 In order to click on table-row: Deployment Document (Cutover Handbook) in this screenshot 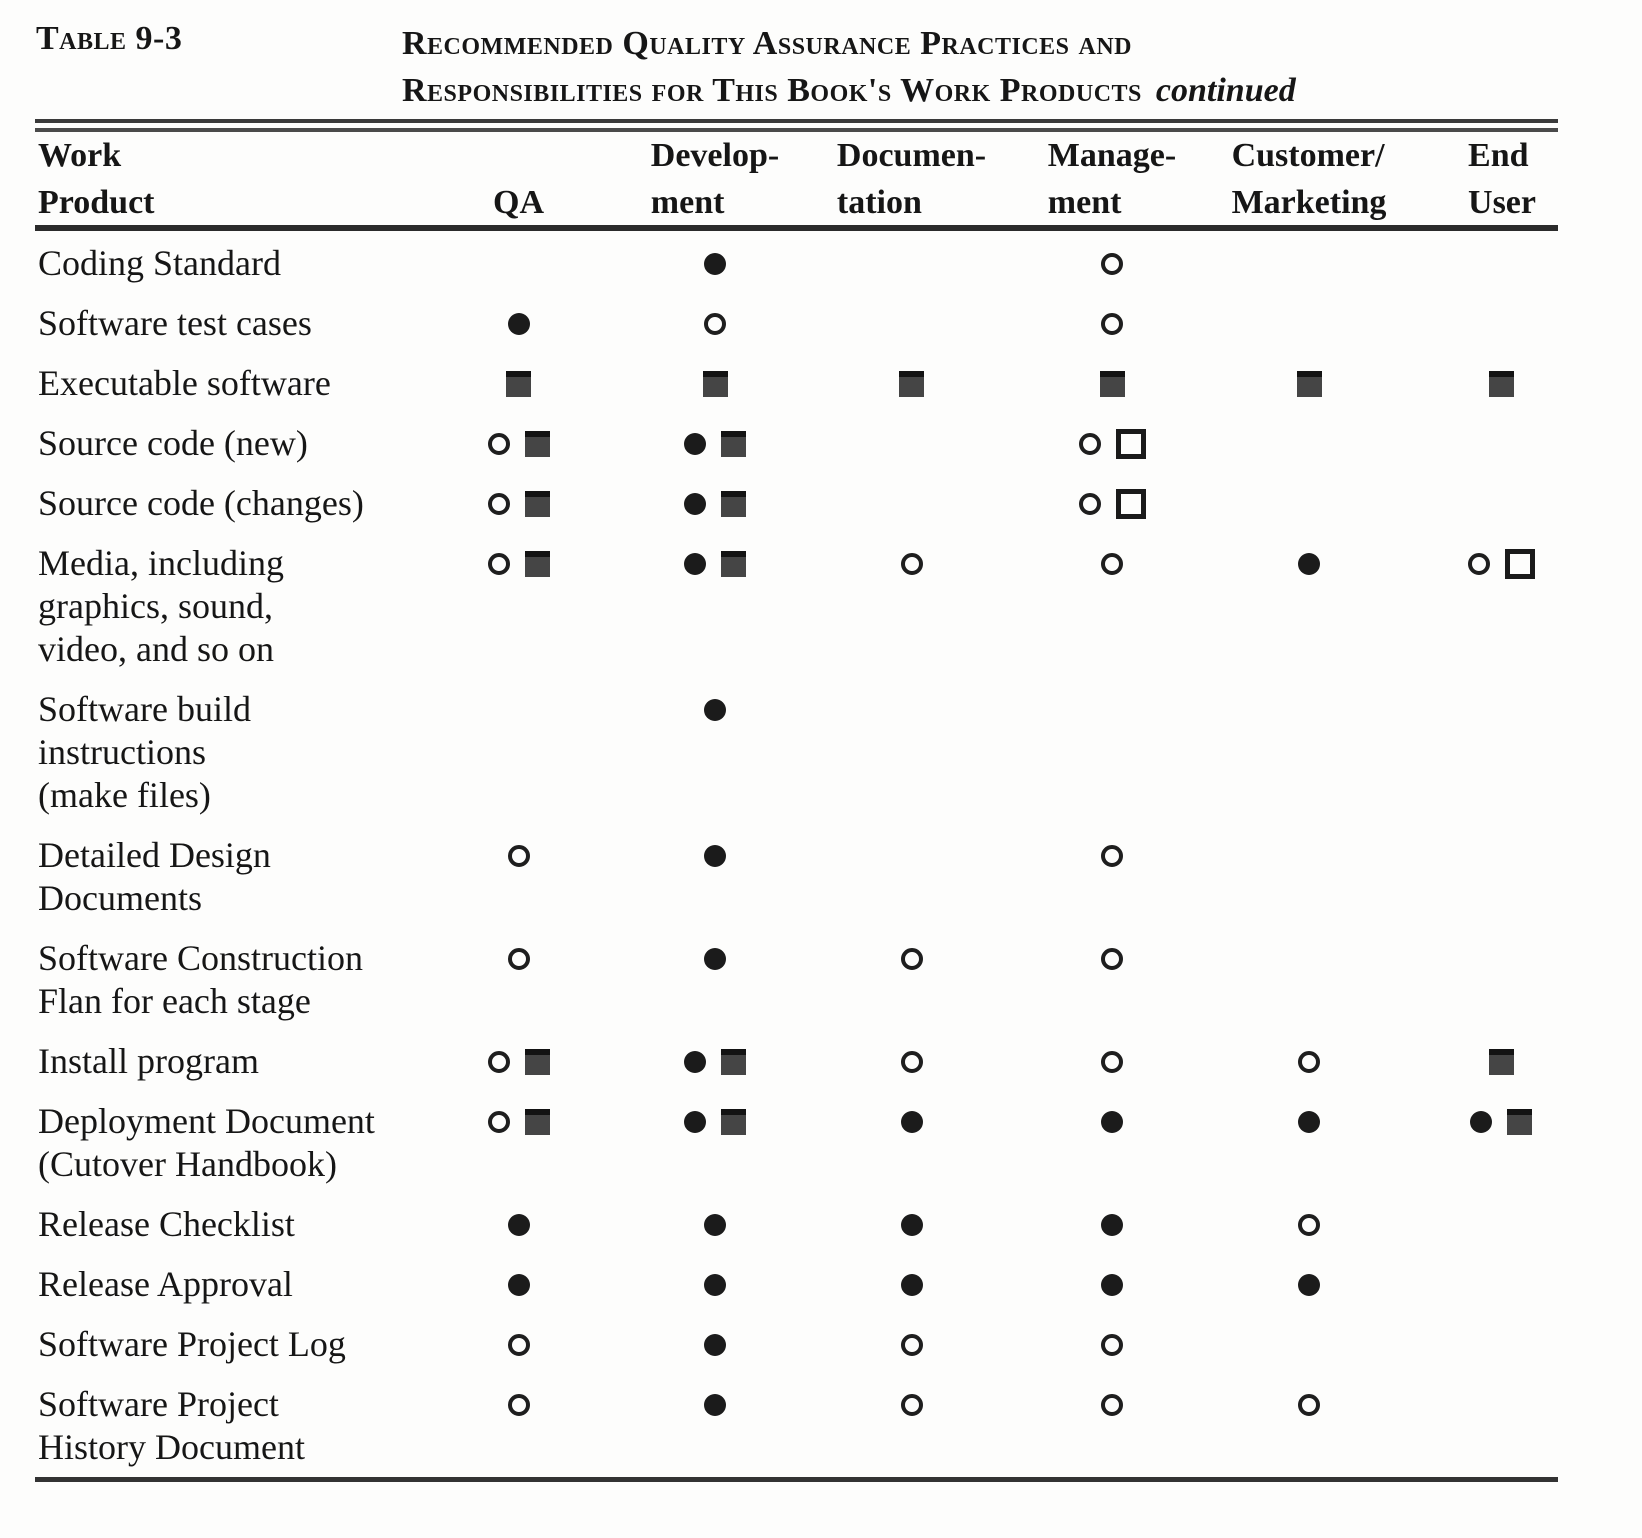, I will do `click(797, 1143)`.